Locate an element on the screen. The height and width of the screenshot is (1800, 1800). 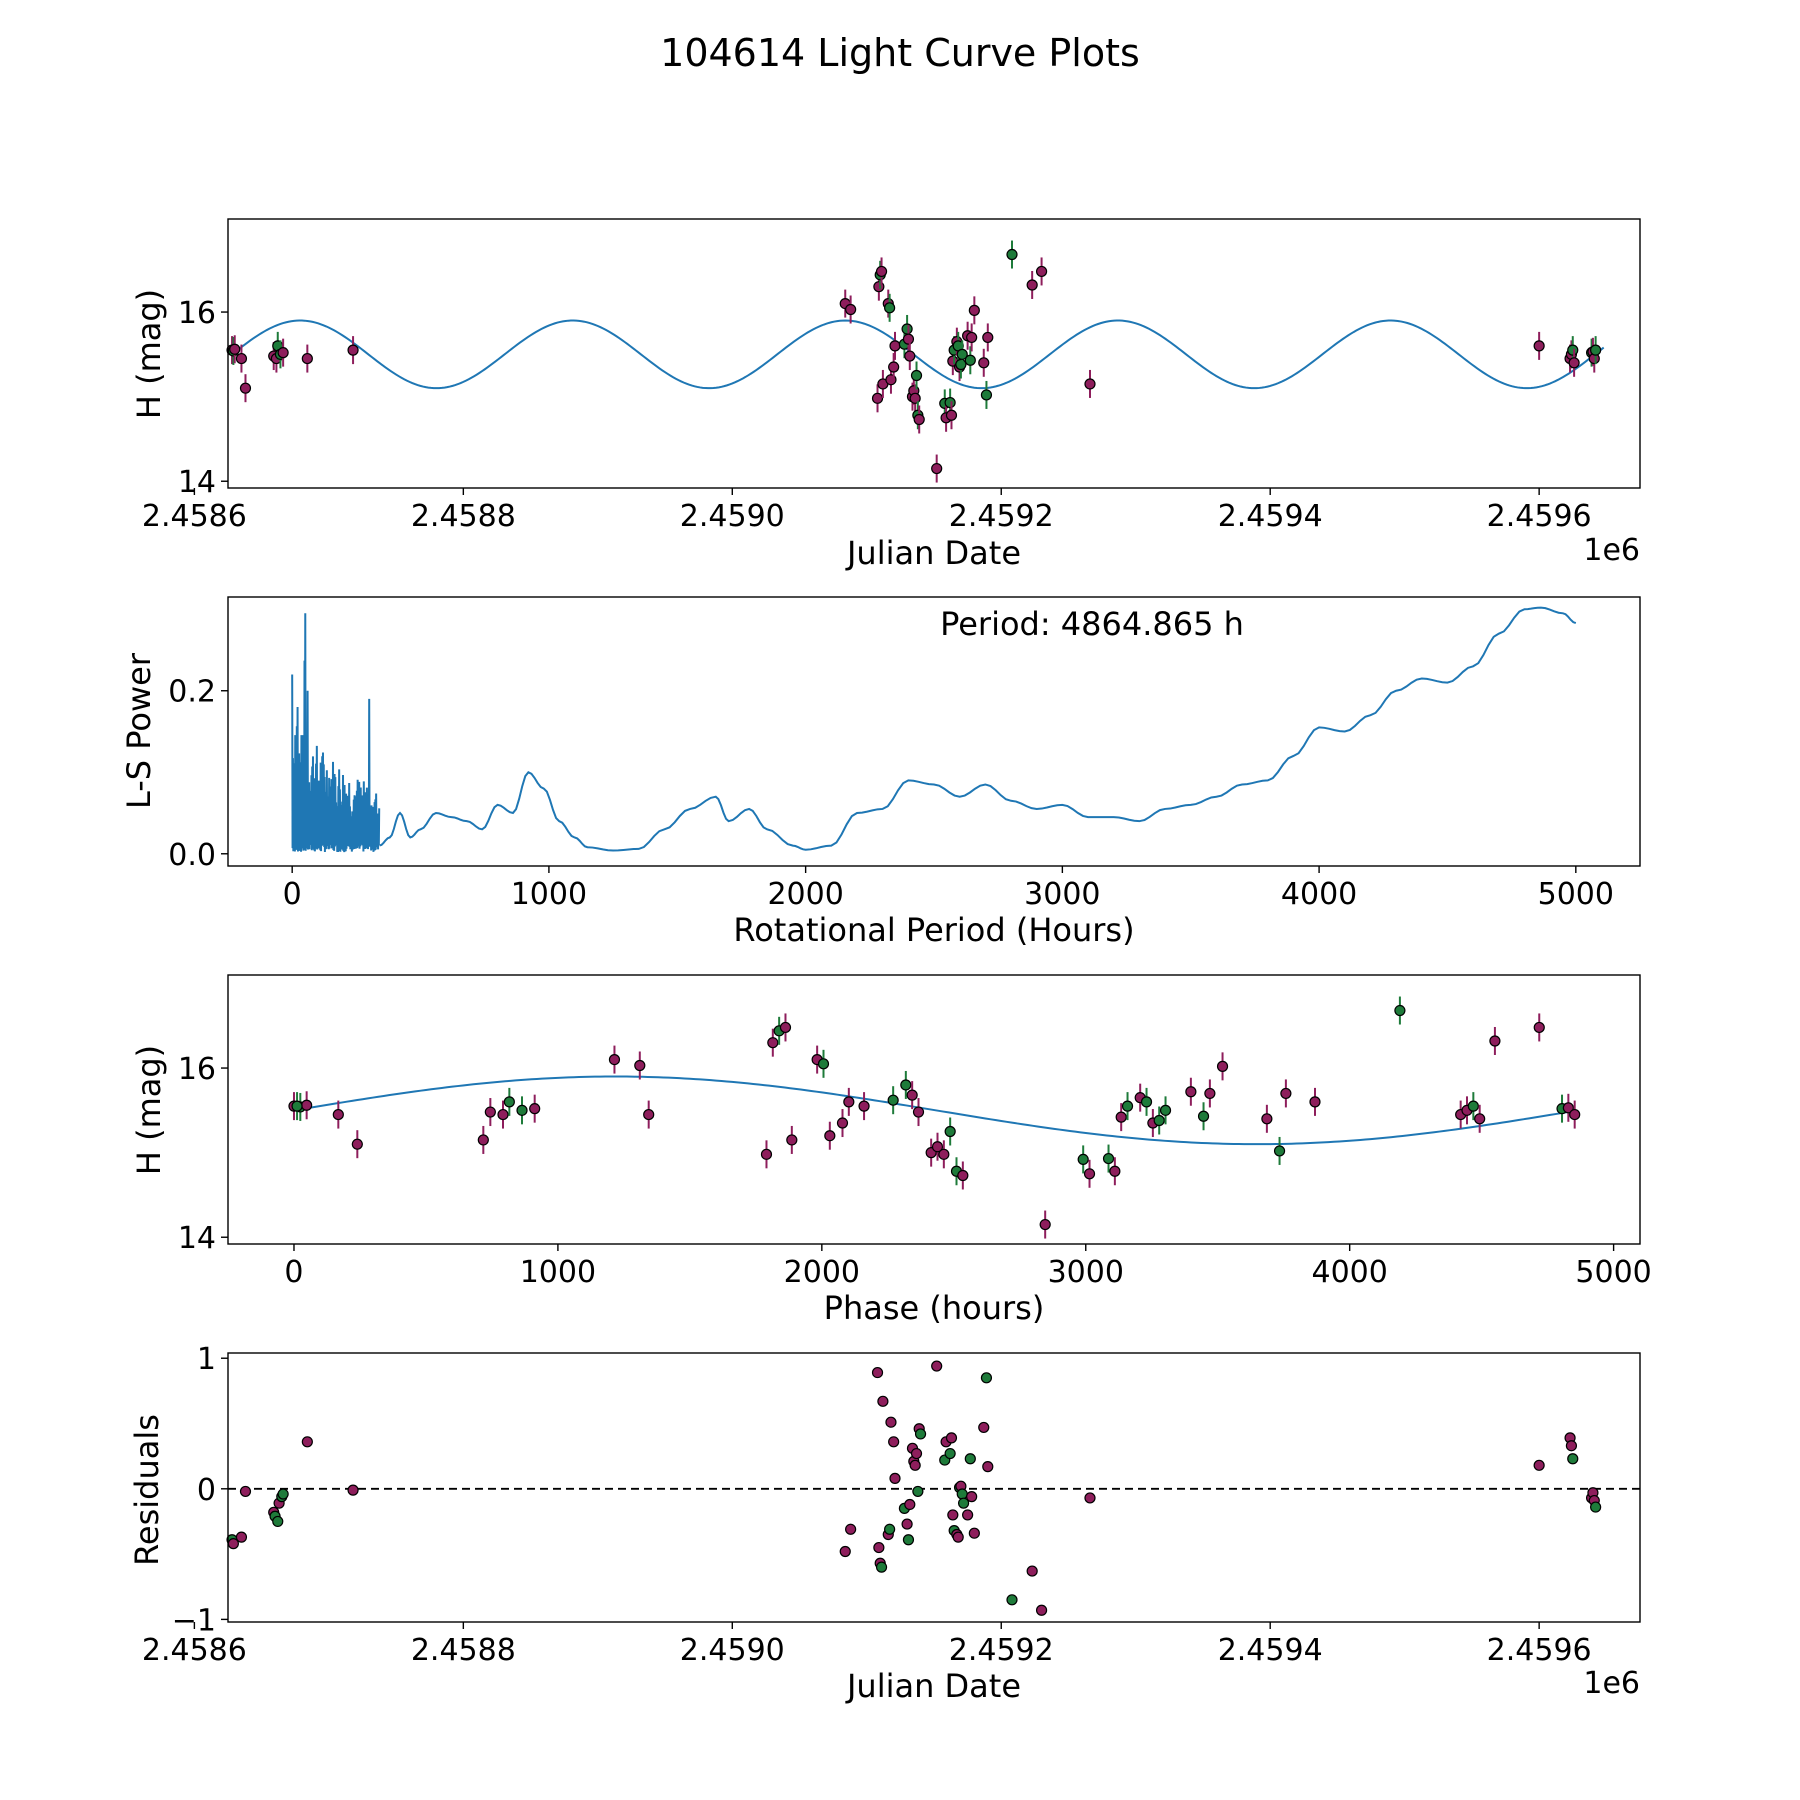
periodogram-ylabel: L-S Power is located at coordinates (139, 730).